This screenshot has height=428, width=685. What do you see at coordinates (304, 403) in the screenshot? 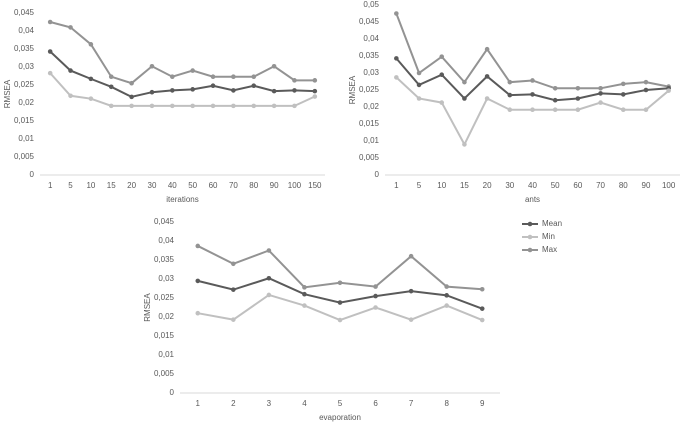
I see `x-tick-label: 4` at bounding box center [304, 403].